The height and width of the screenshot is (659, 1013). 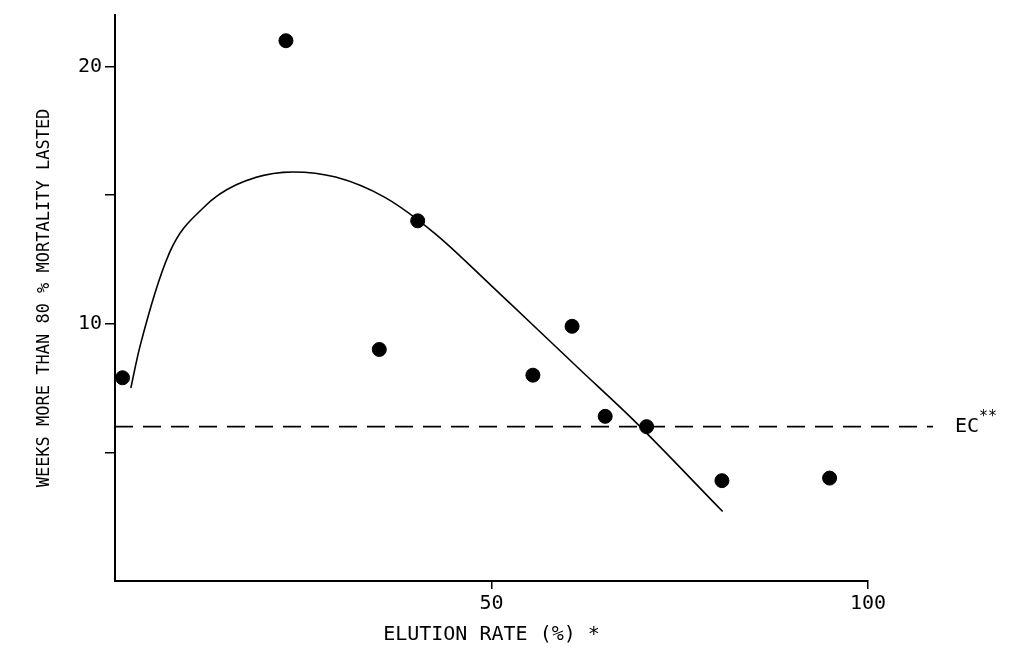 What do you see at coordinates (89, 64) in the screenshot?
I see `y-tick-label: 20` at bounding box center [89, 64].